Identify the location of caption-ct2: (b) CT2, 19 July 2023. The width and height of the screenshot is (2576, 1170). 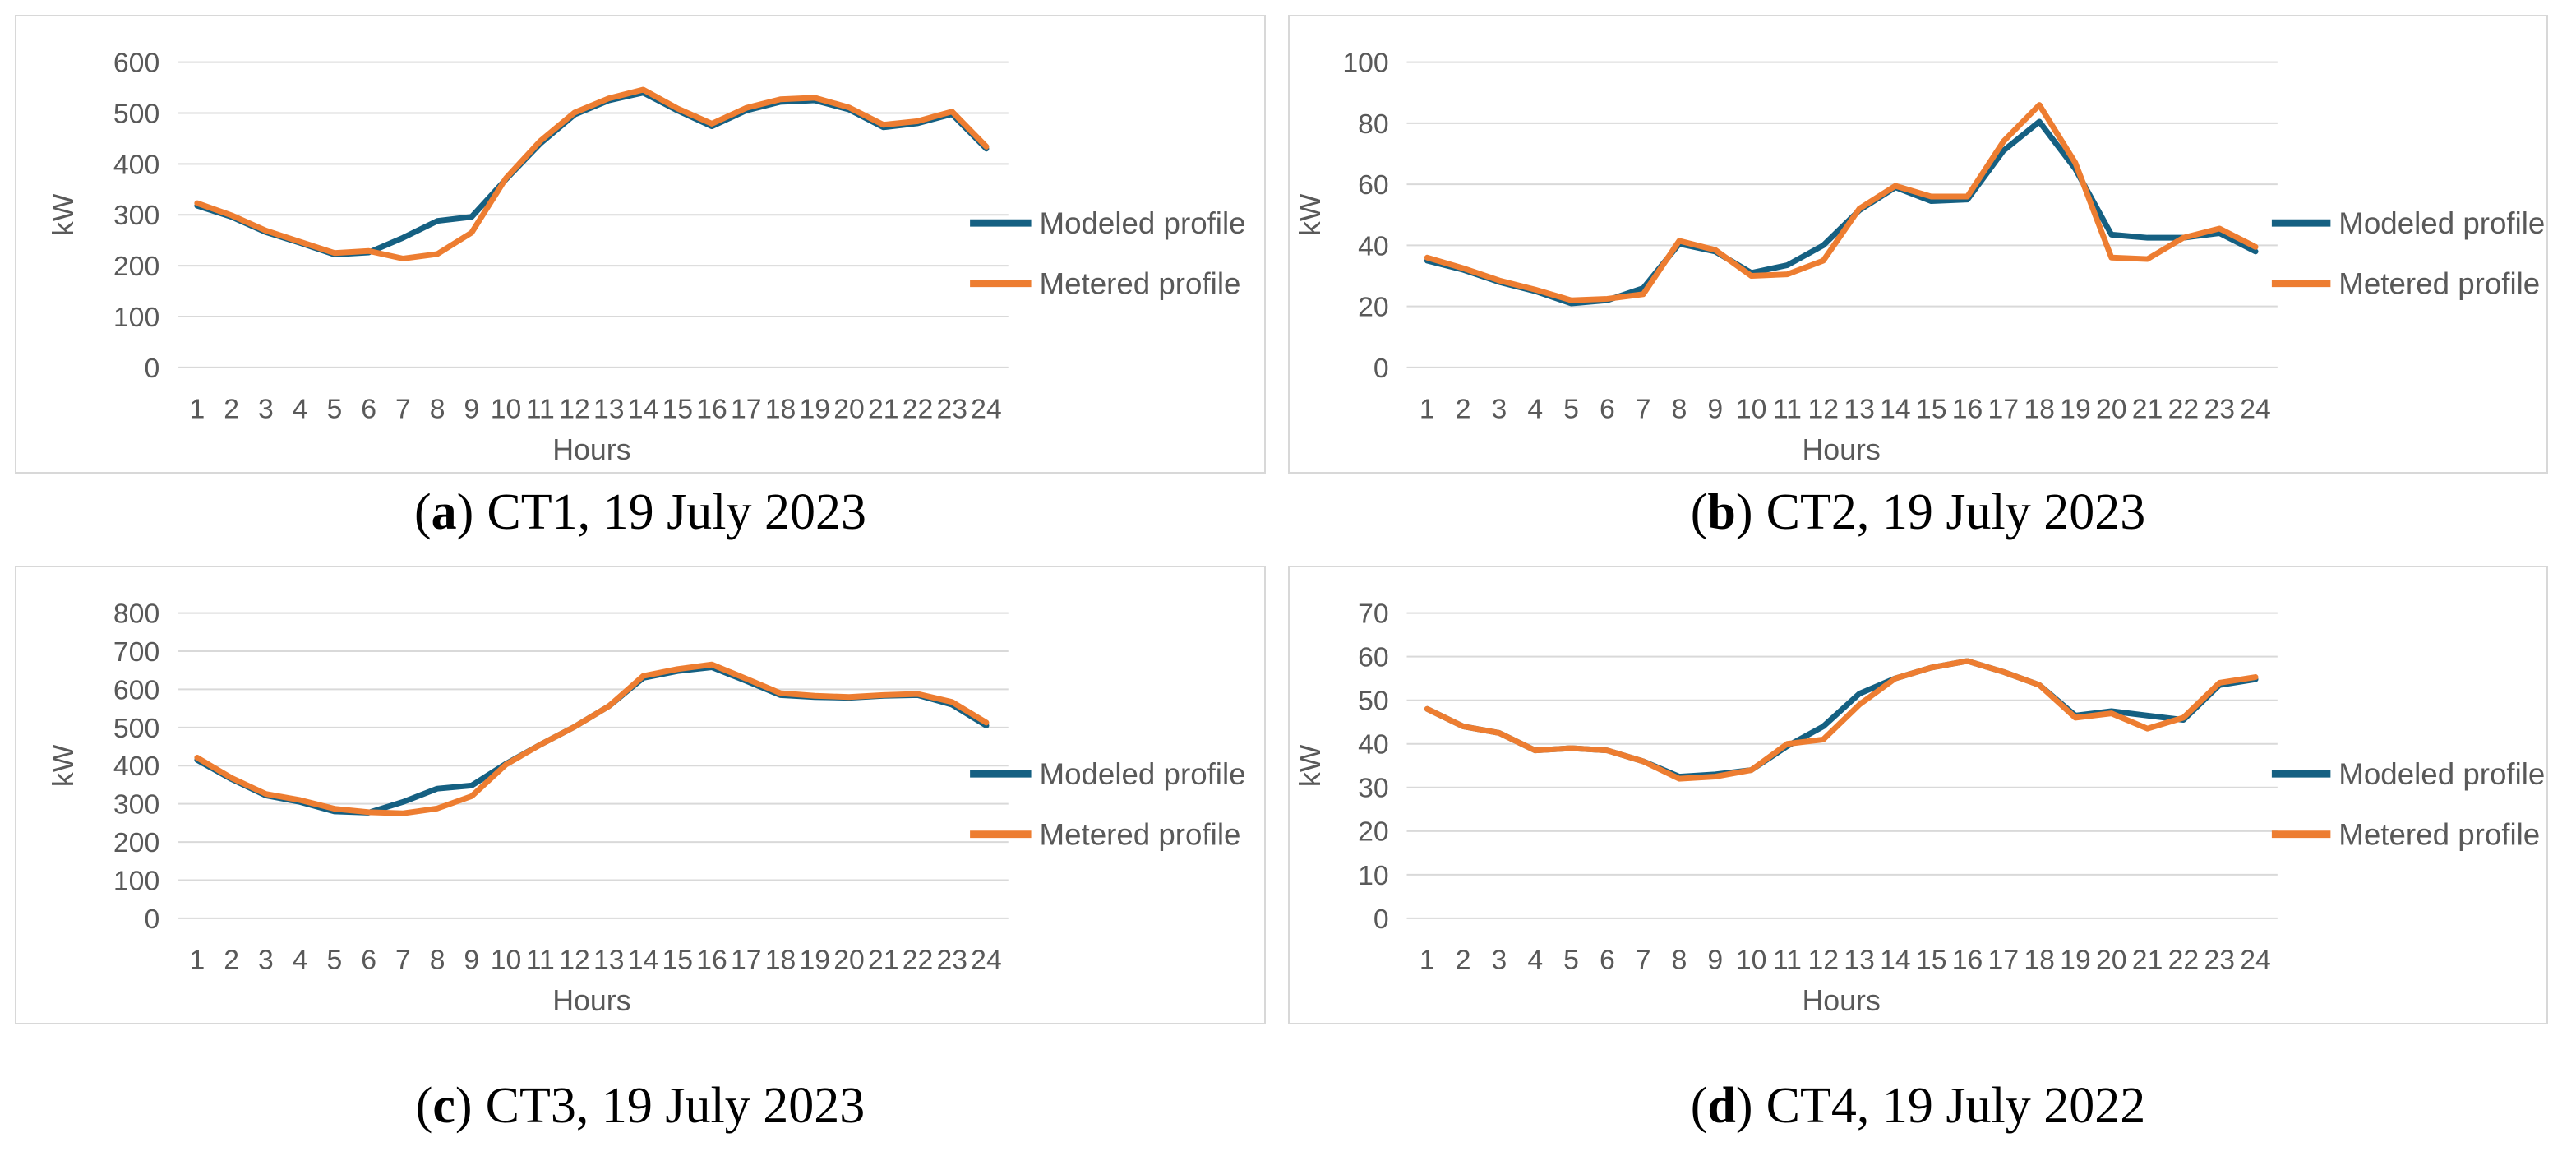
(1918, 512).